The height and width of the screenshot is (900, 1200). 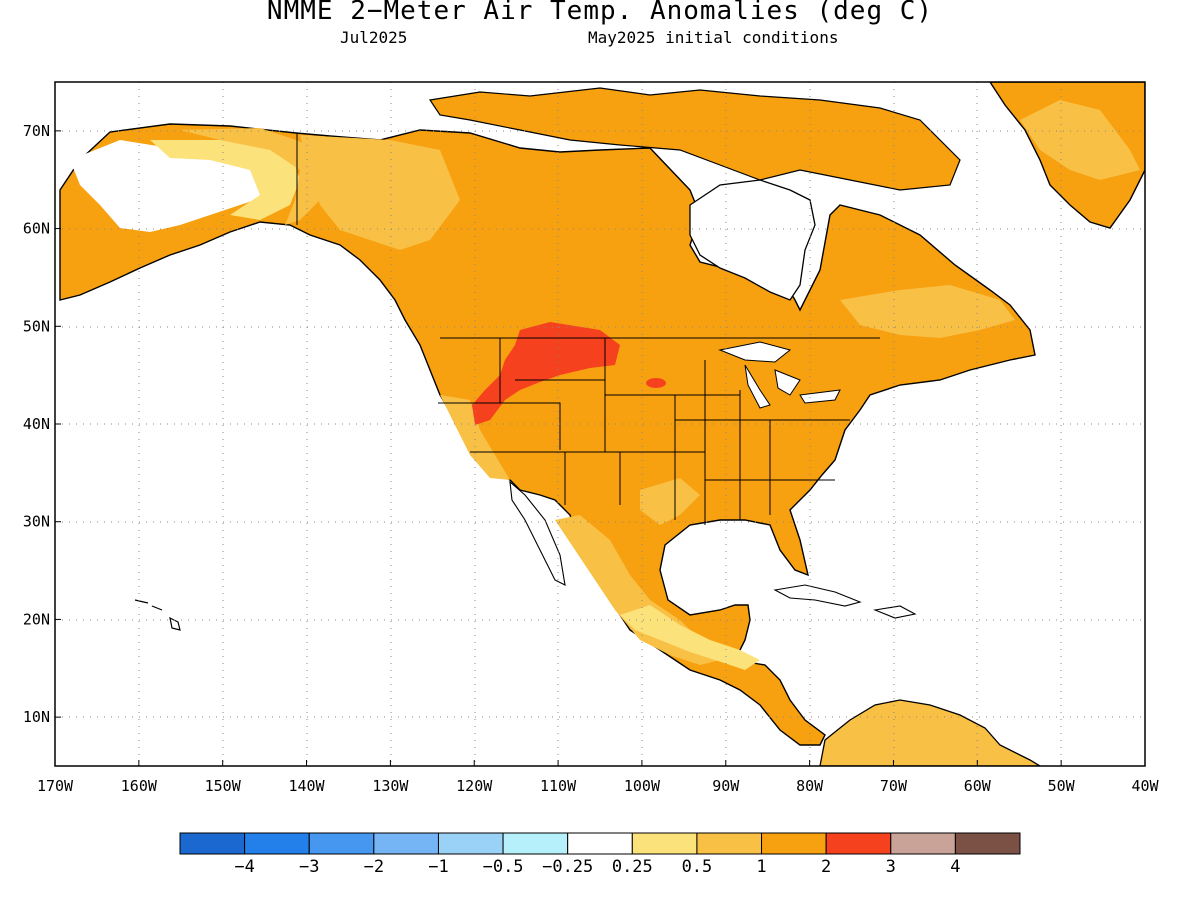 I want to click on mexico-weak-anomaly, so click(x=690, y=637).